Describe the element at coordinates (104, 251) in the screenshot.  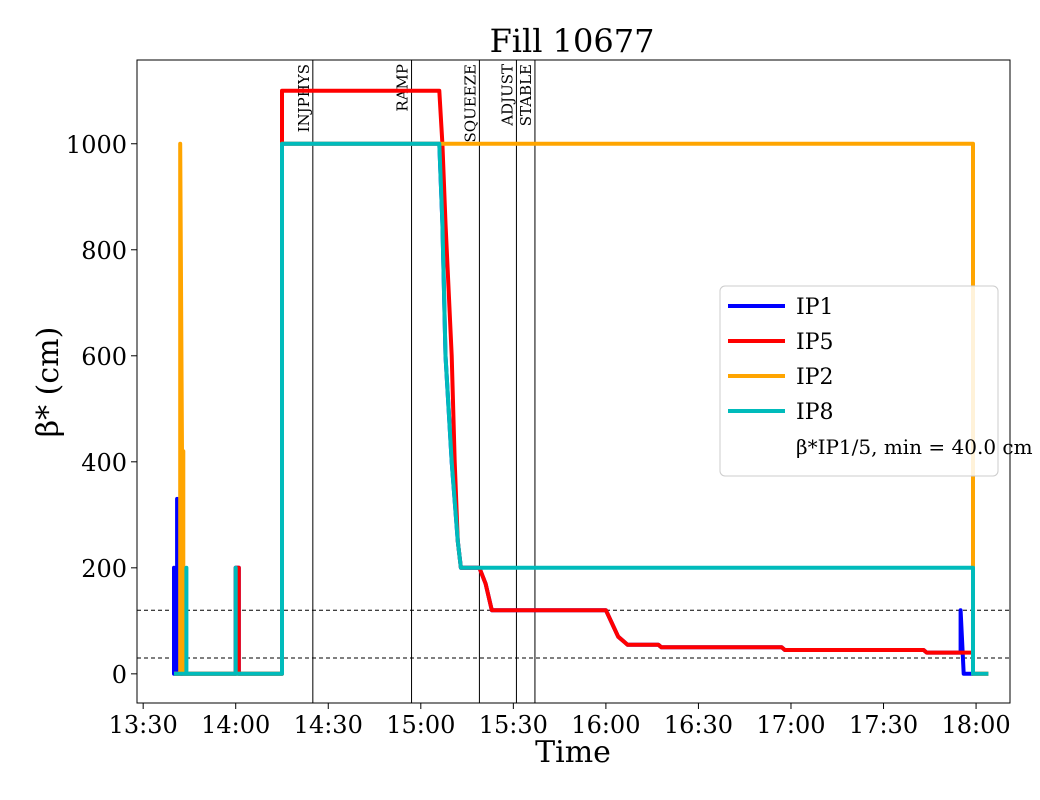
I see `y-tick-label: 800` at that location.